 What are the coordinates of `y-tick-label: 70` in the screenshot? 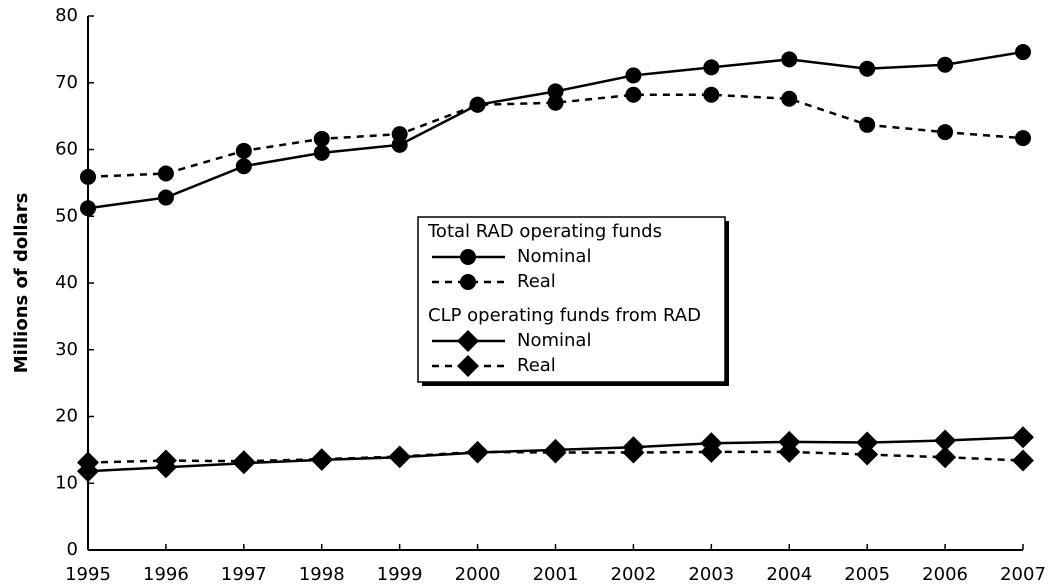 It's located at (66, 82).